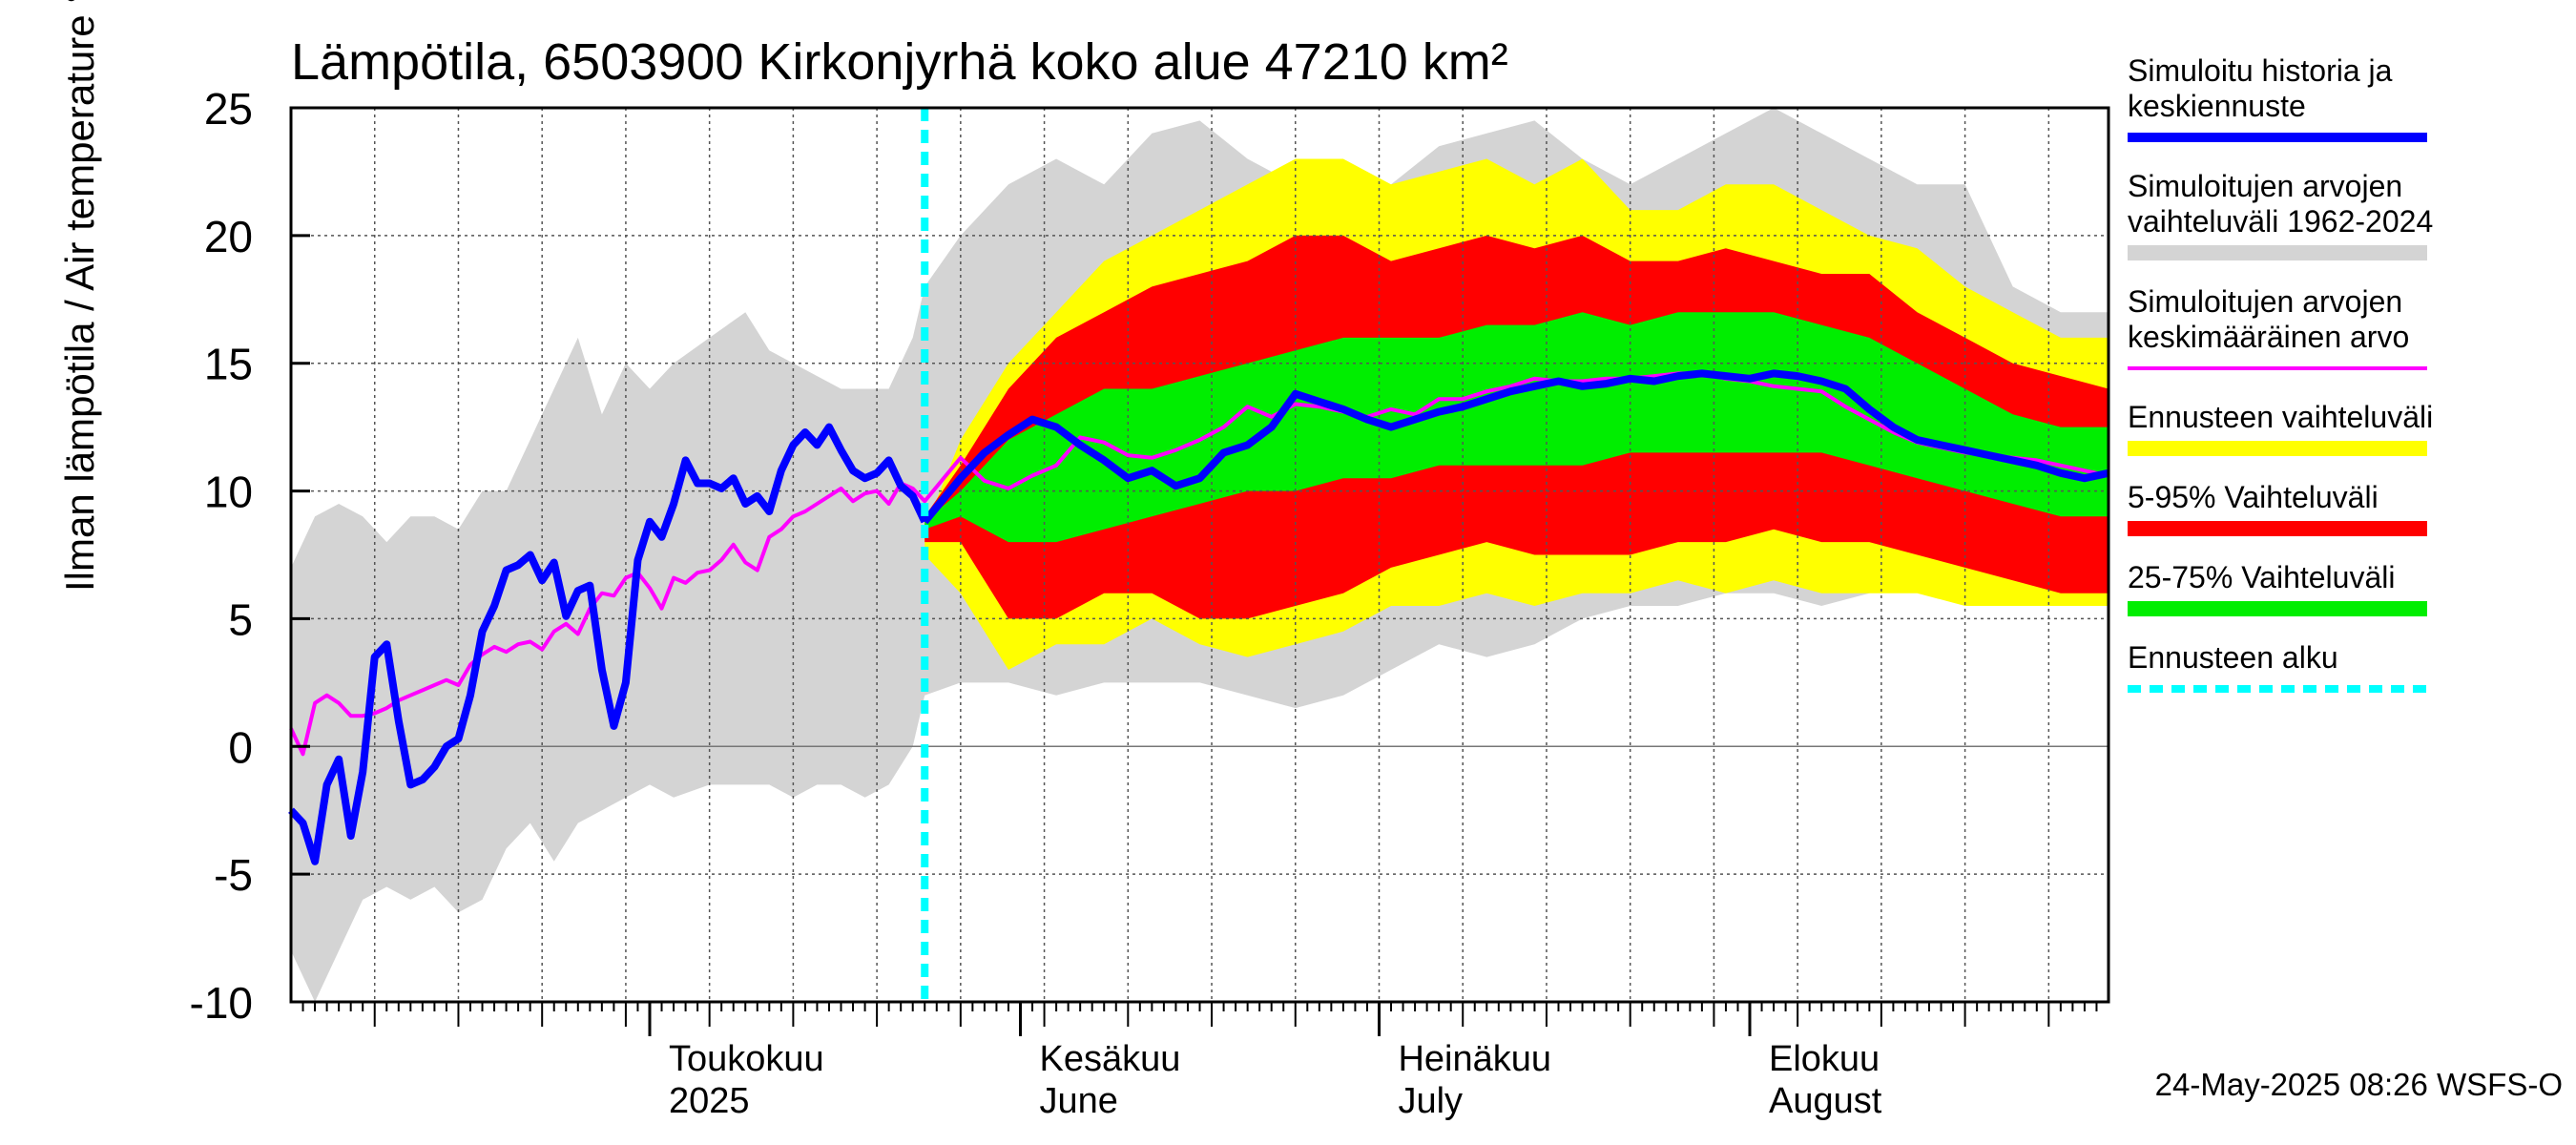  I want to click on y-tick-label: 0, so click(240, 747).